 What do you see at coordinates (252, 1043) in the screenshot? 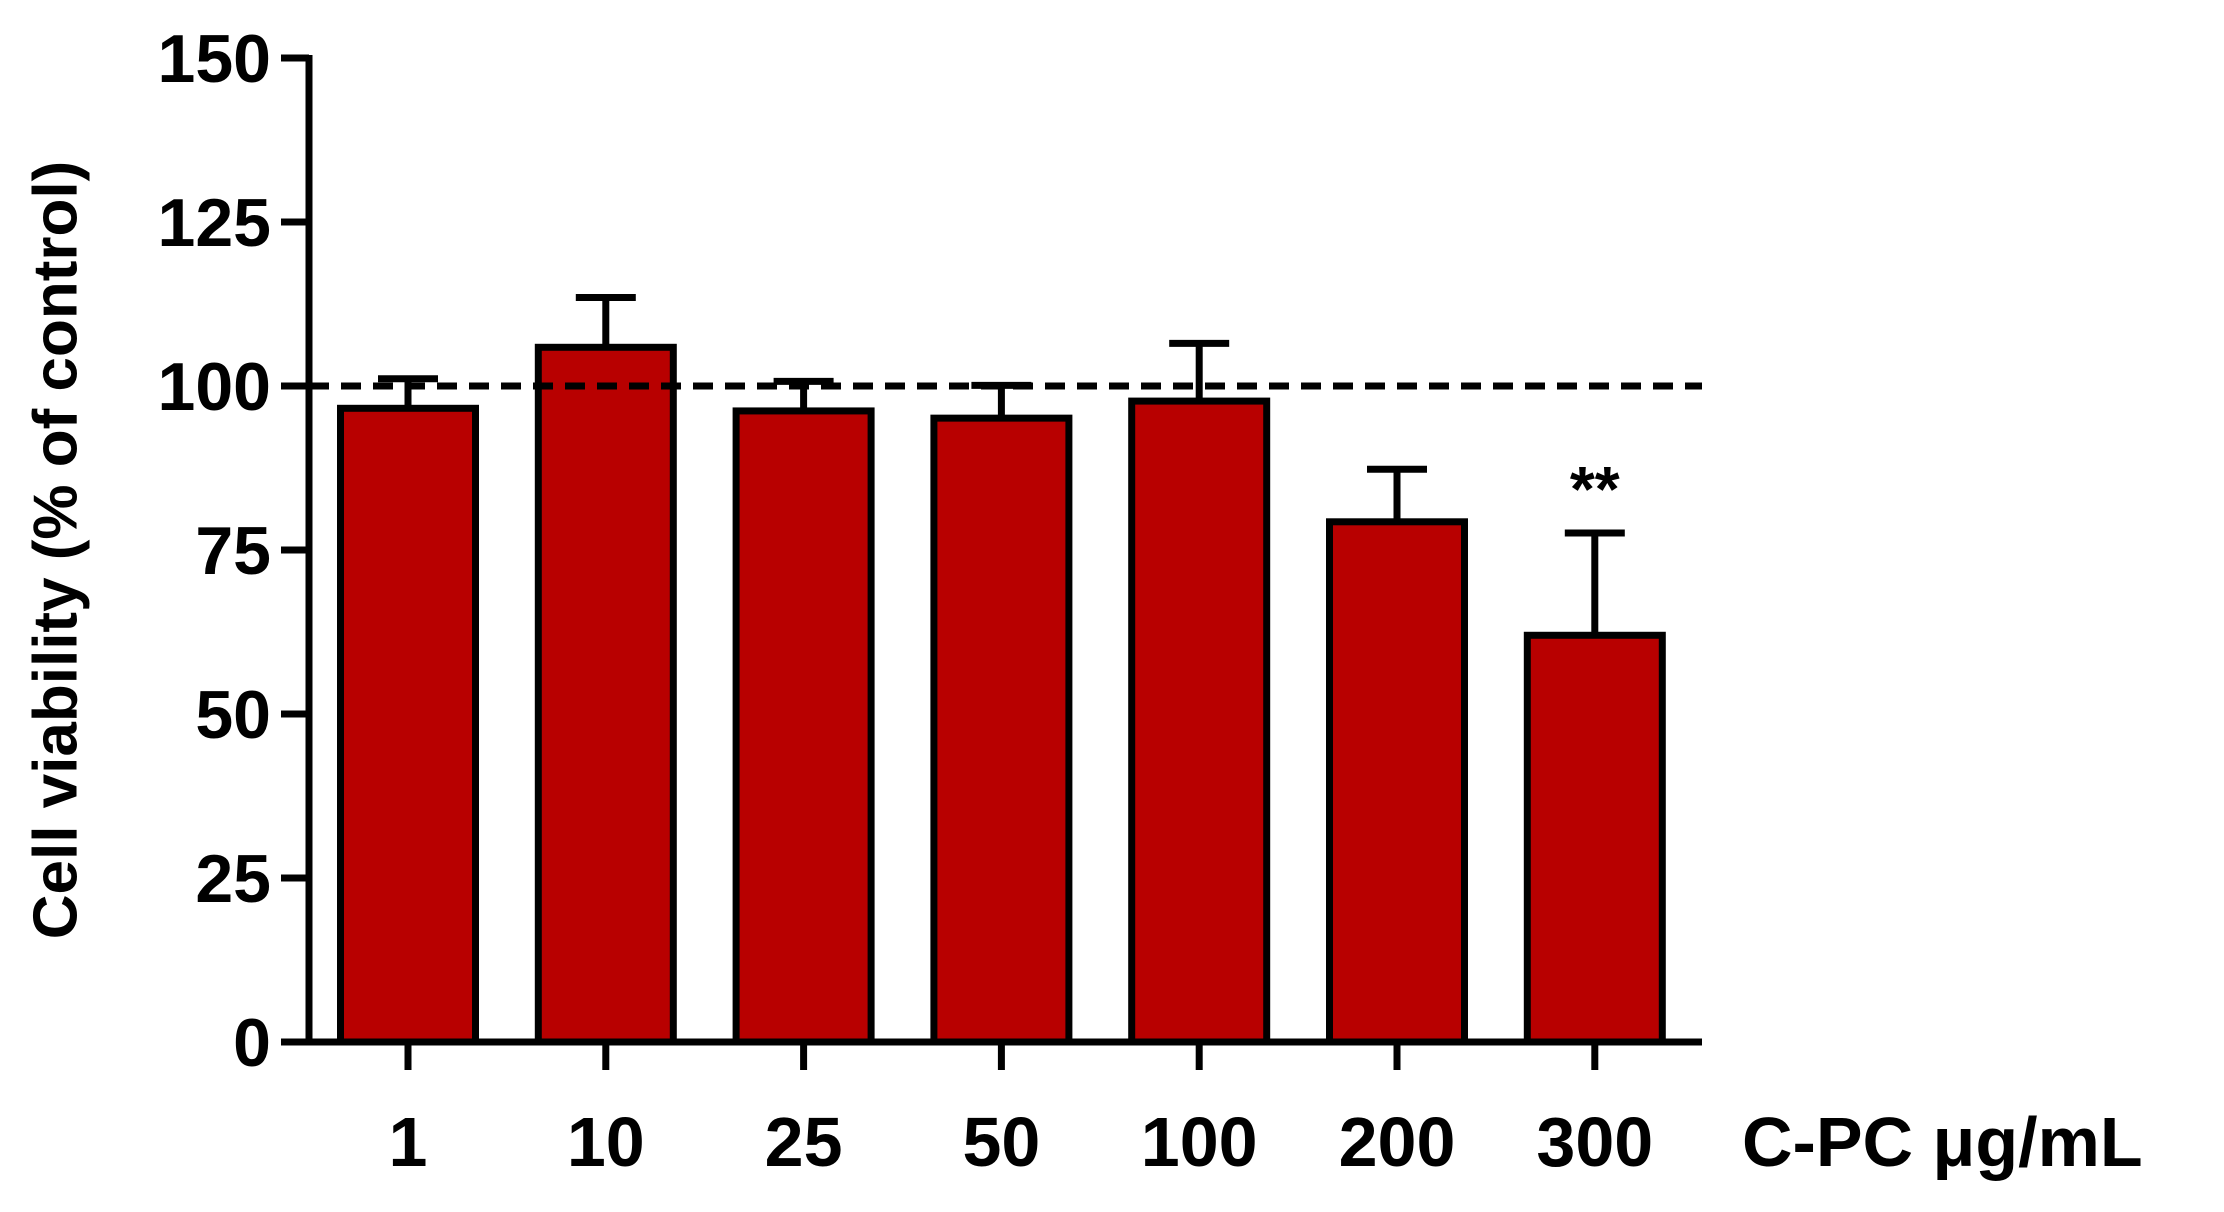
I see `y-tick-label: 0` at bounding box center [252, 1043].